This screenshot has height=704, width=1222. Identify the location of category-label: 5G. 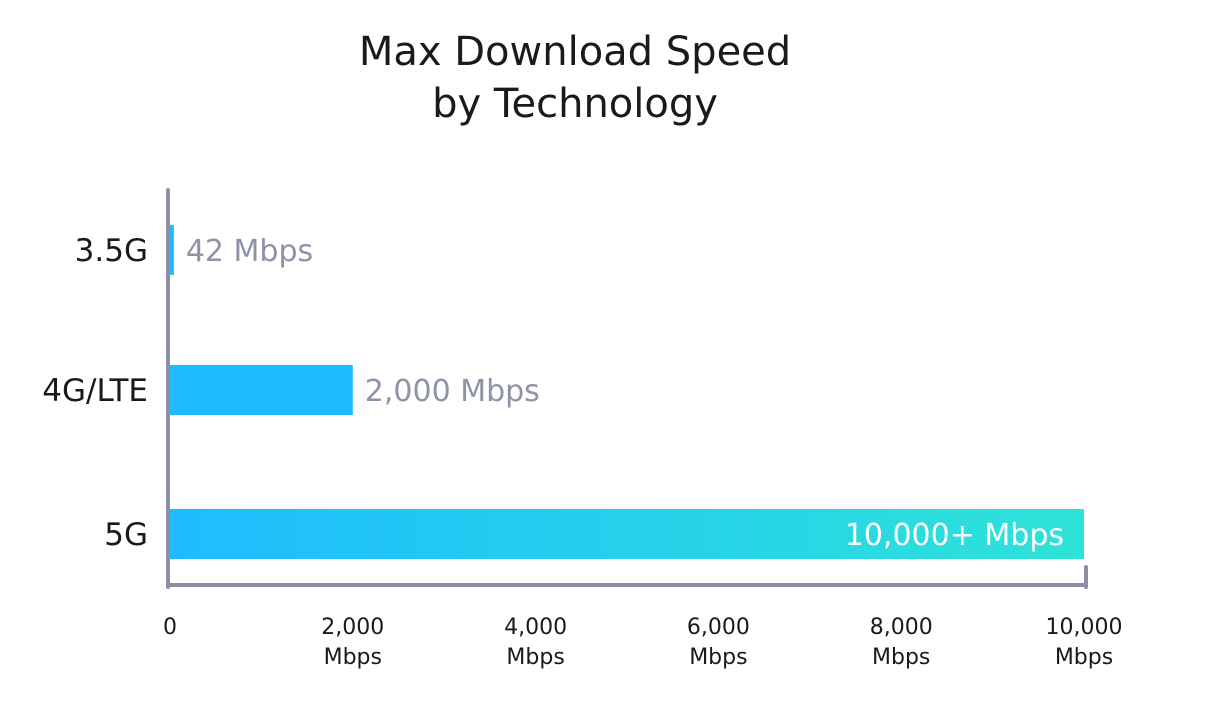
(126, 535).